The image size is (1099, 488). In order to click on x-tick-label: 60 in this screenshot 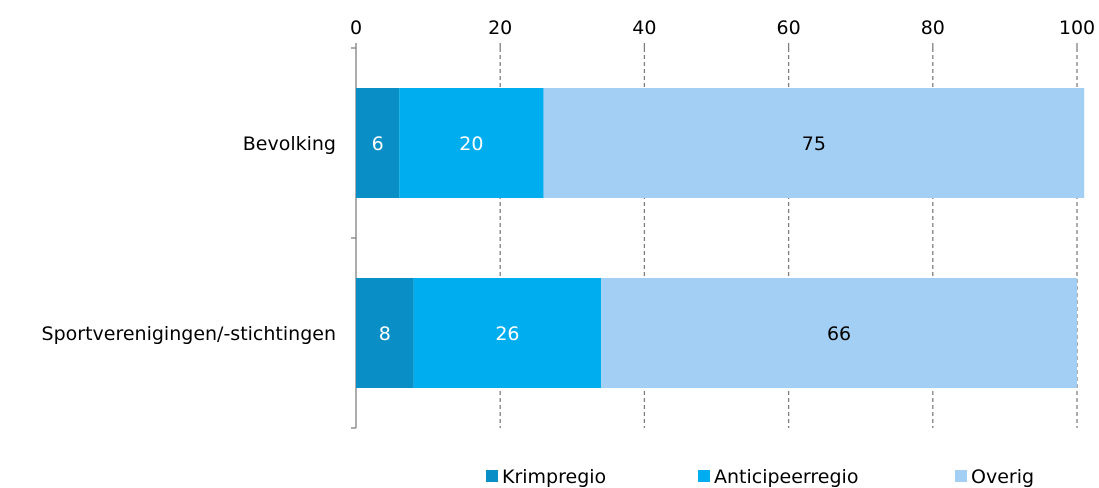, I will do `click(789, 28)`.